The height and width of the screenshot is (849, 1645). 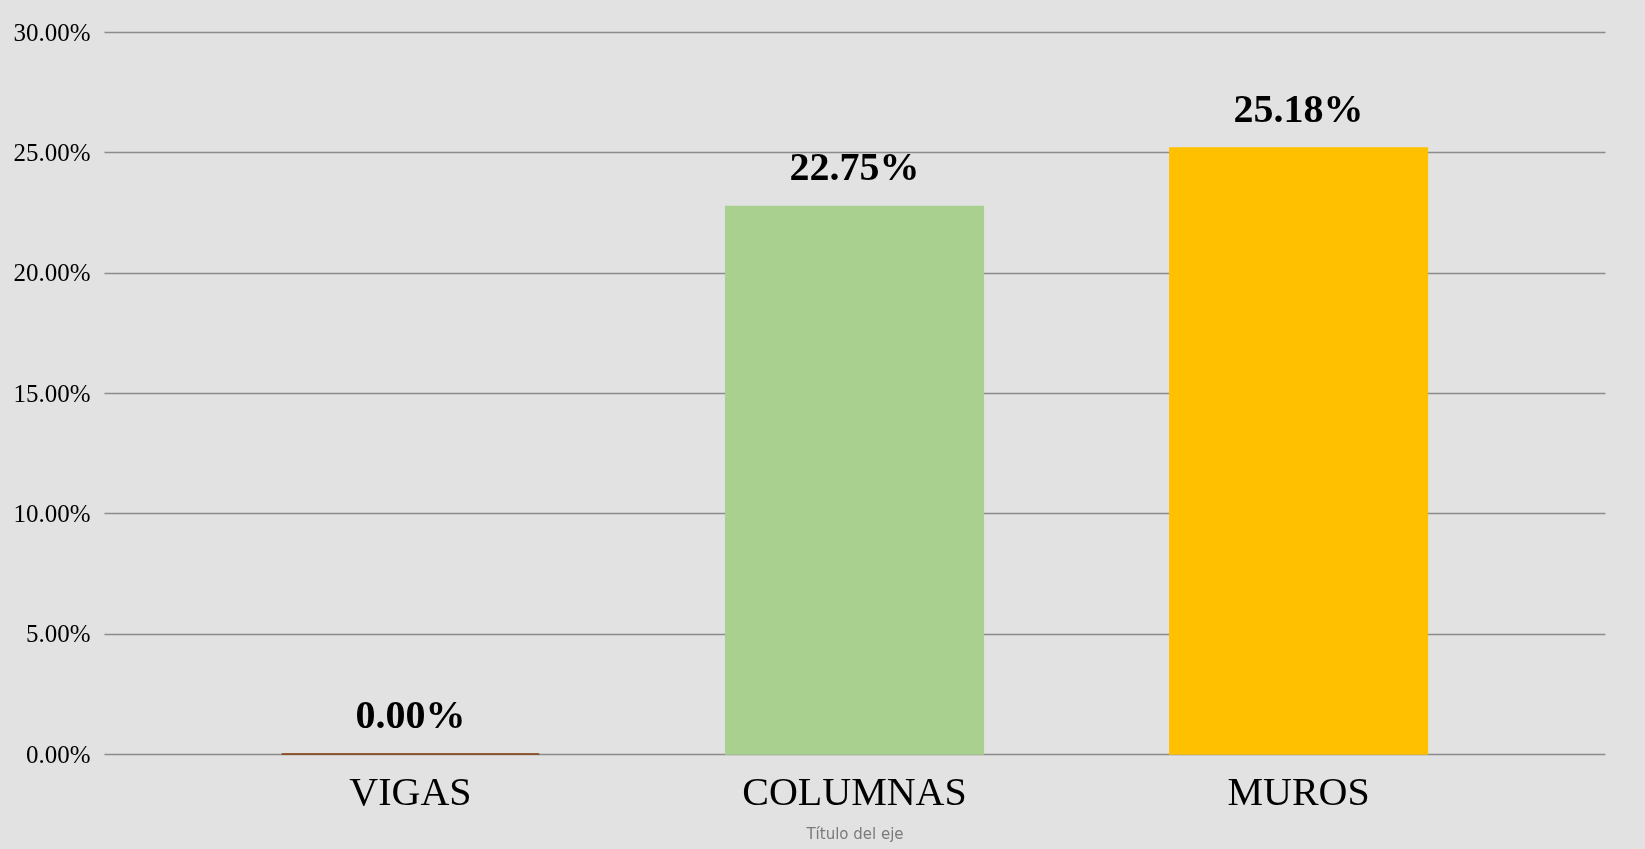 I want to click on x-tick-label: VIGAS, so click(x=410, y=791).